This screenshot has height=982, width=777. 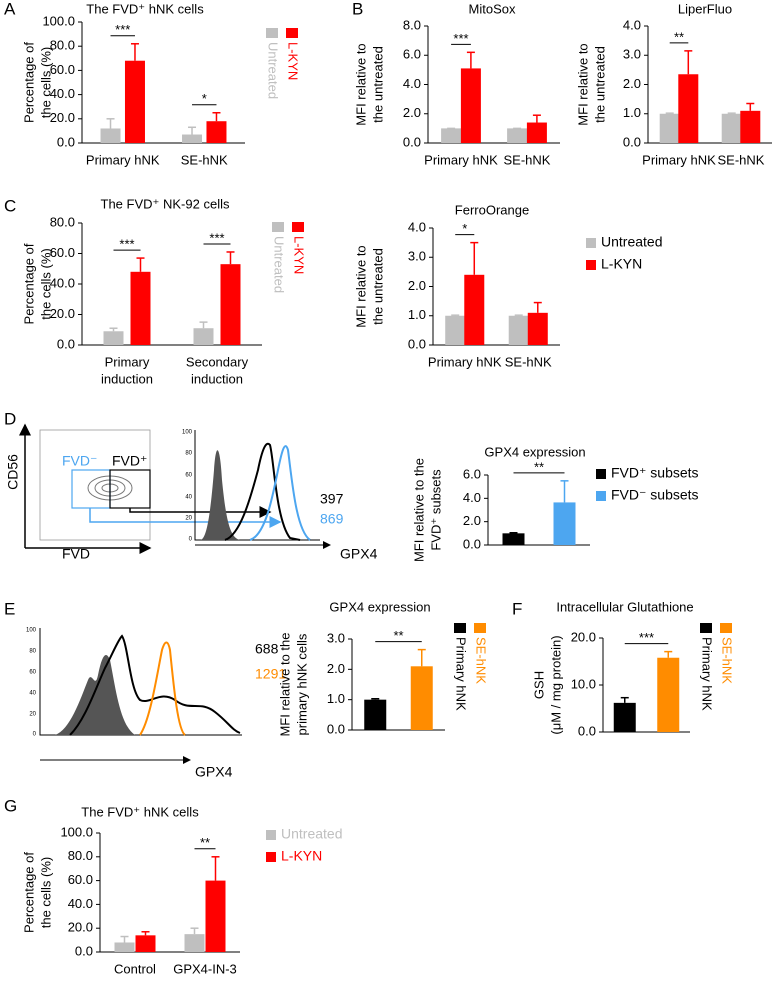 I want to click on significance-label: *, so click(x=464, y=228).